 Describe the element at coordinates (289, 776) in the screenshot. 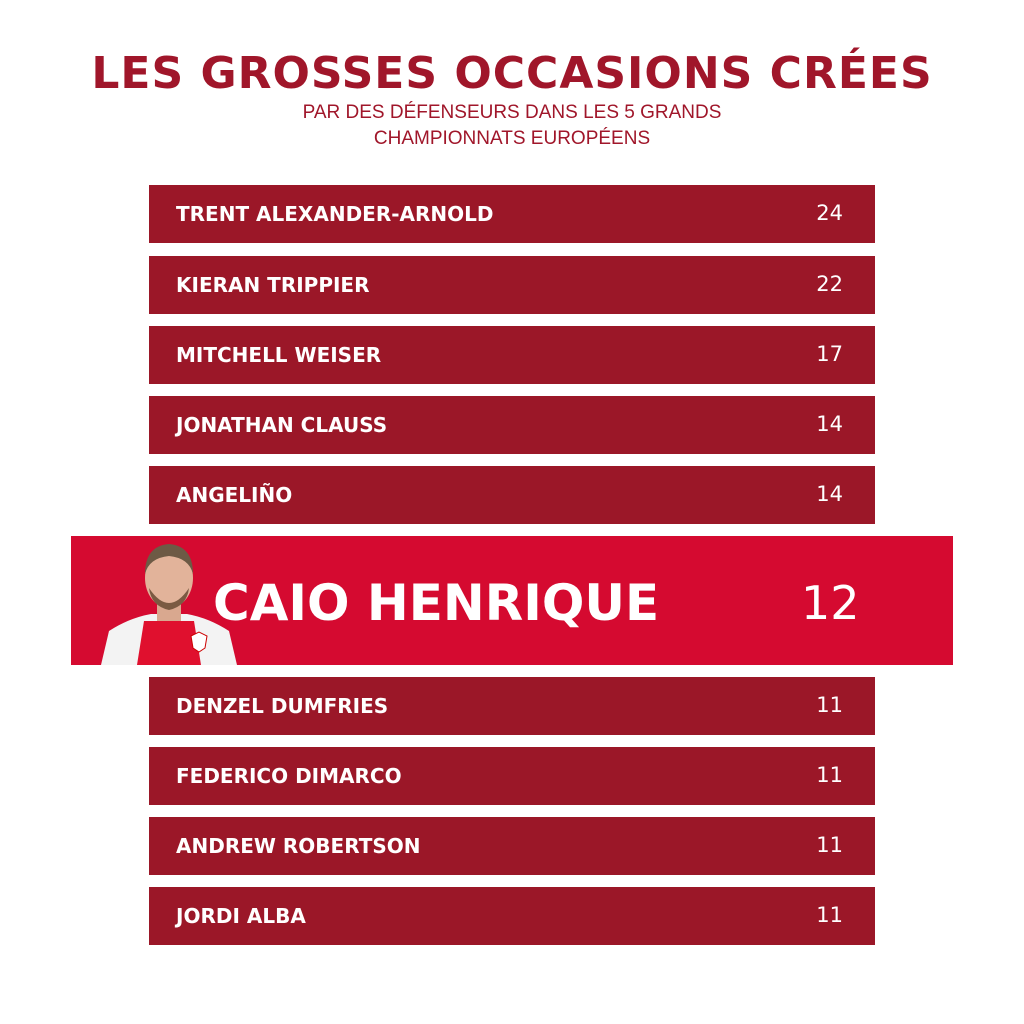

I see `player-name: FEDERICO DIMARCO` at that location.